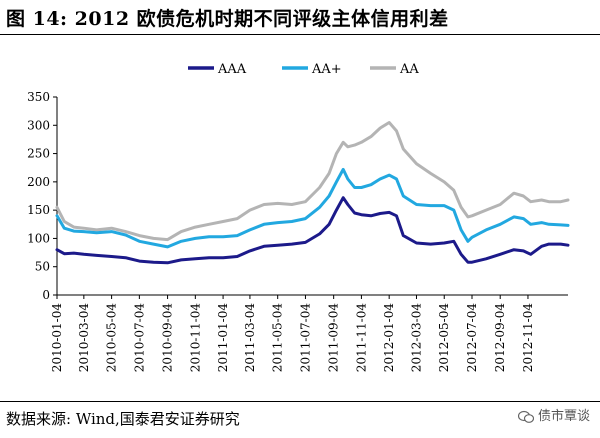  I want to click on watermark: 债市覃谈, so click(553, 414).